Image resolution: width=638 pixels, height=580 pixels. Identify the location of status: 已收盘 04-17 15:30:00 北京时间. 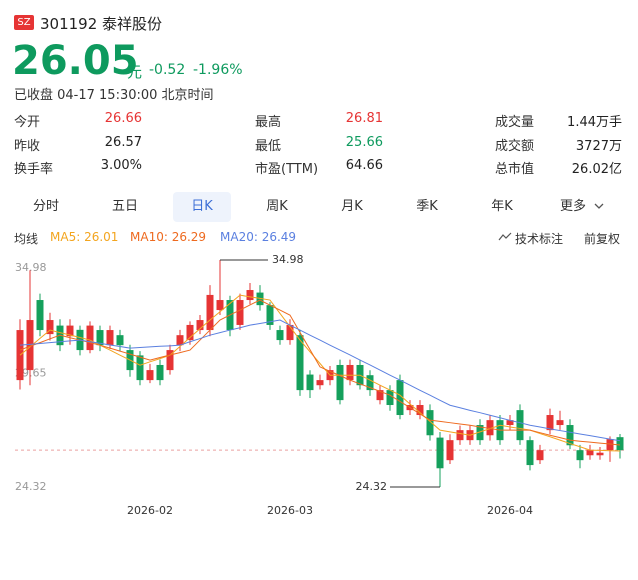
(114, 95).